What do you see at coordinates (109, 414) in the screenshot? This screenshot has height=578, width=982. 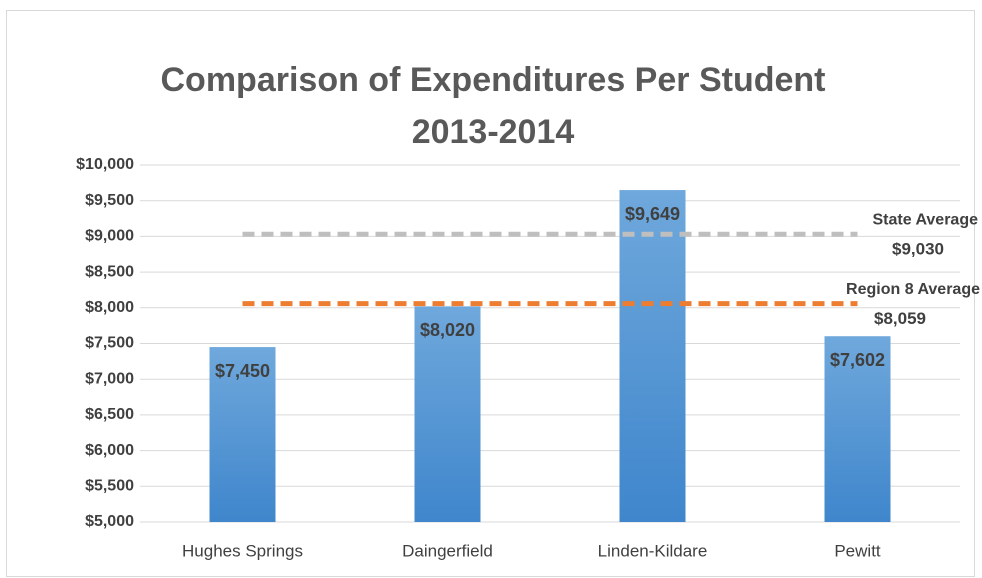 I see `y-tick-label: $6,500` at bounding box center [109, 414].